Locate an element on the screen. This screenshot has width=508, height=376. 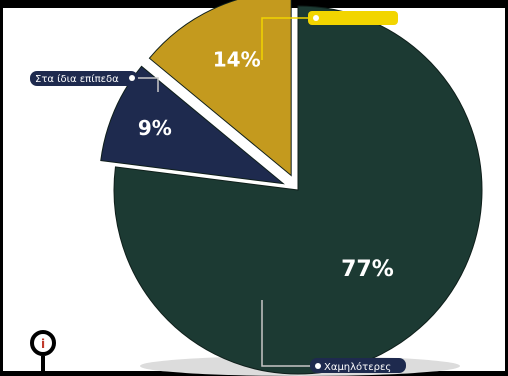
left-border is located at coordinates (1, 188).